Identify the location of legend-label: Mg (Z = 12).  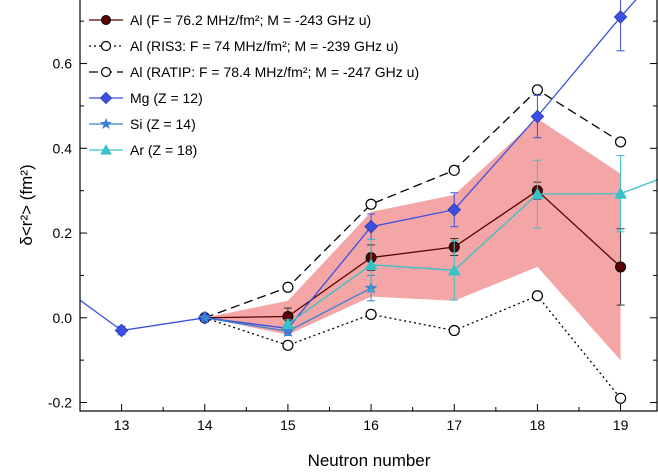
(166, 98).